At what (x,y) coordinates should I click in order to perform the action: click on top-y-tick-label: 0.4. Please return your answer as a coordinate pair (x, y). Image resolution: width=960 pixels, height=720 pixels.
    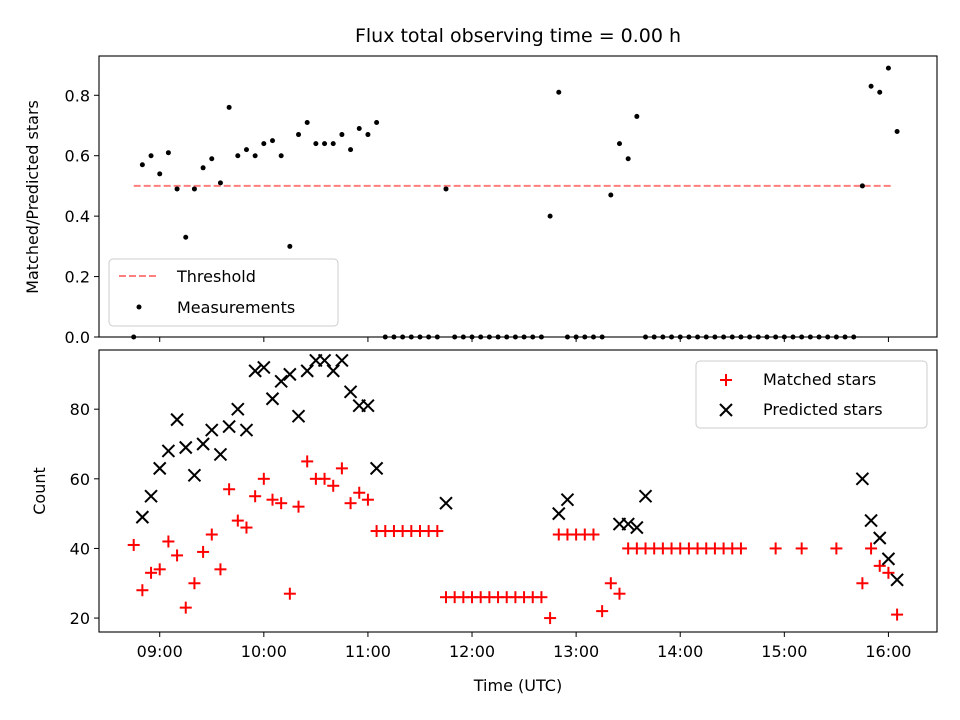
    Looking at the image, I should click on (77, 216).